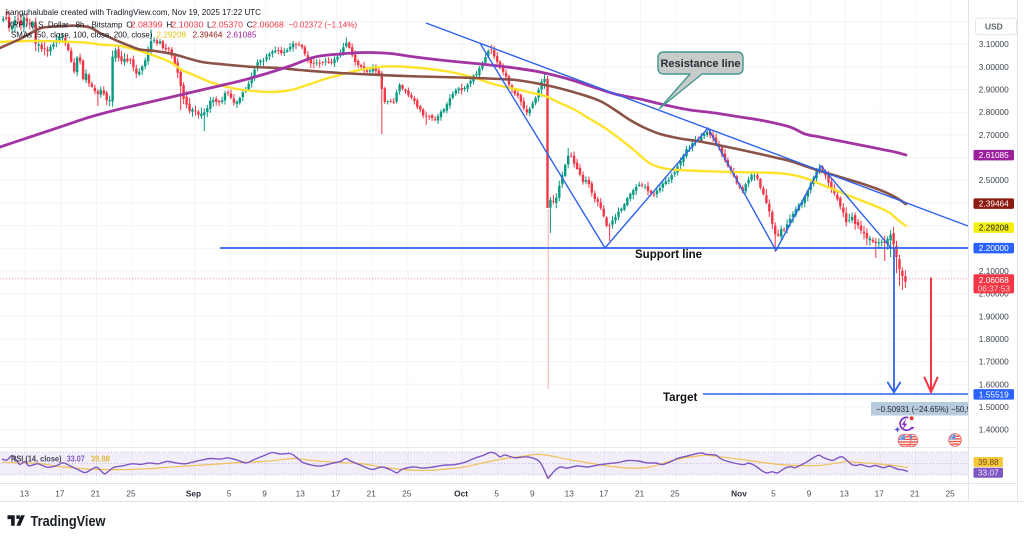  Describe the element at coordinates (994, 362) in the screenshot. I see `svg-text: 1.70000` at that location.